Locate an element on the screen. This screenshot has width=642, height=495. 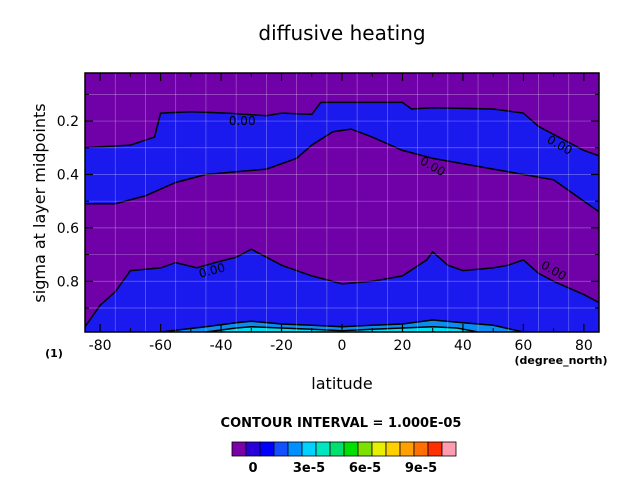
x-tick-label: 80 is located at coordinates (584, 346).